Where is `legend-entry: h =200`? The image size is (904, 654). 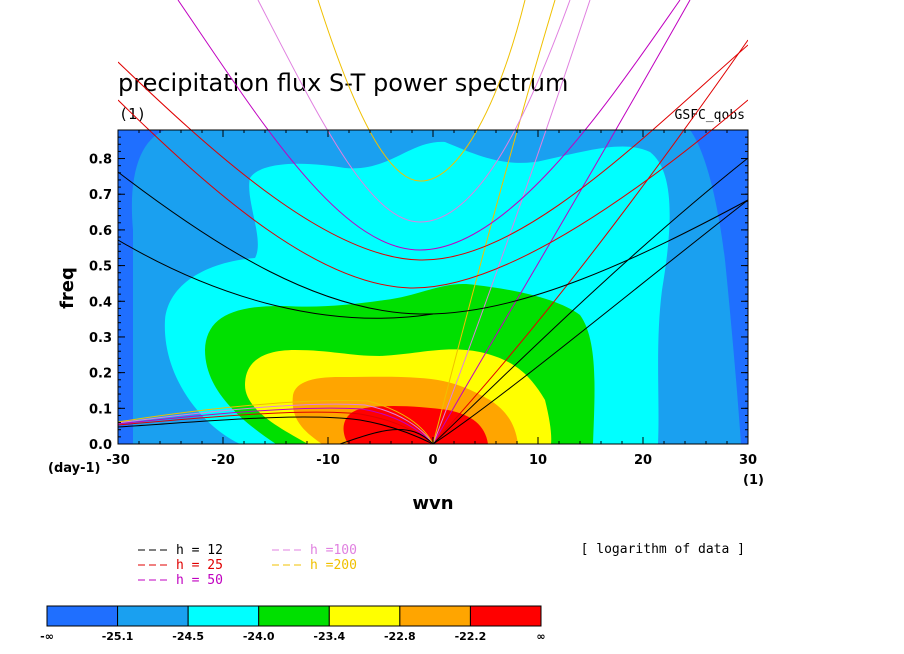
legend-entry: h =200 is located at coordinates (314, 565).